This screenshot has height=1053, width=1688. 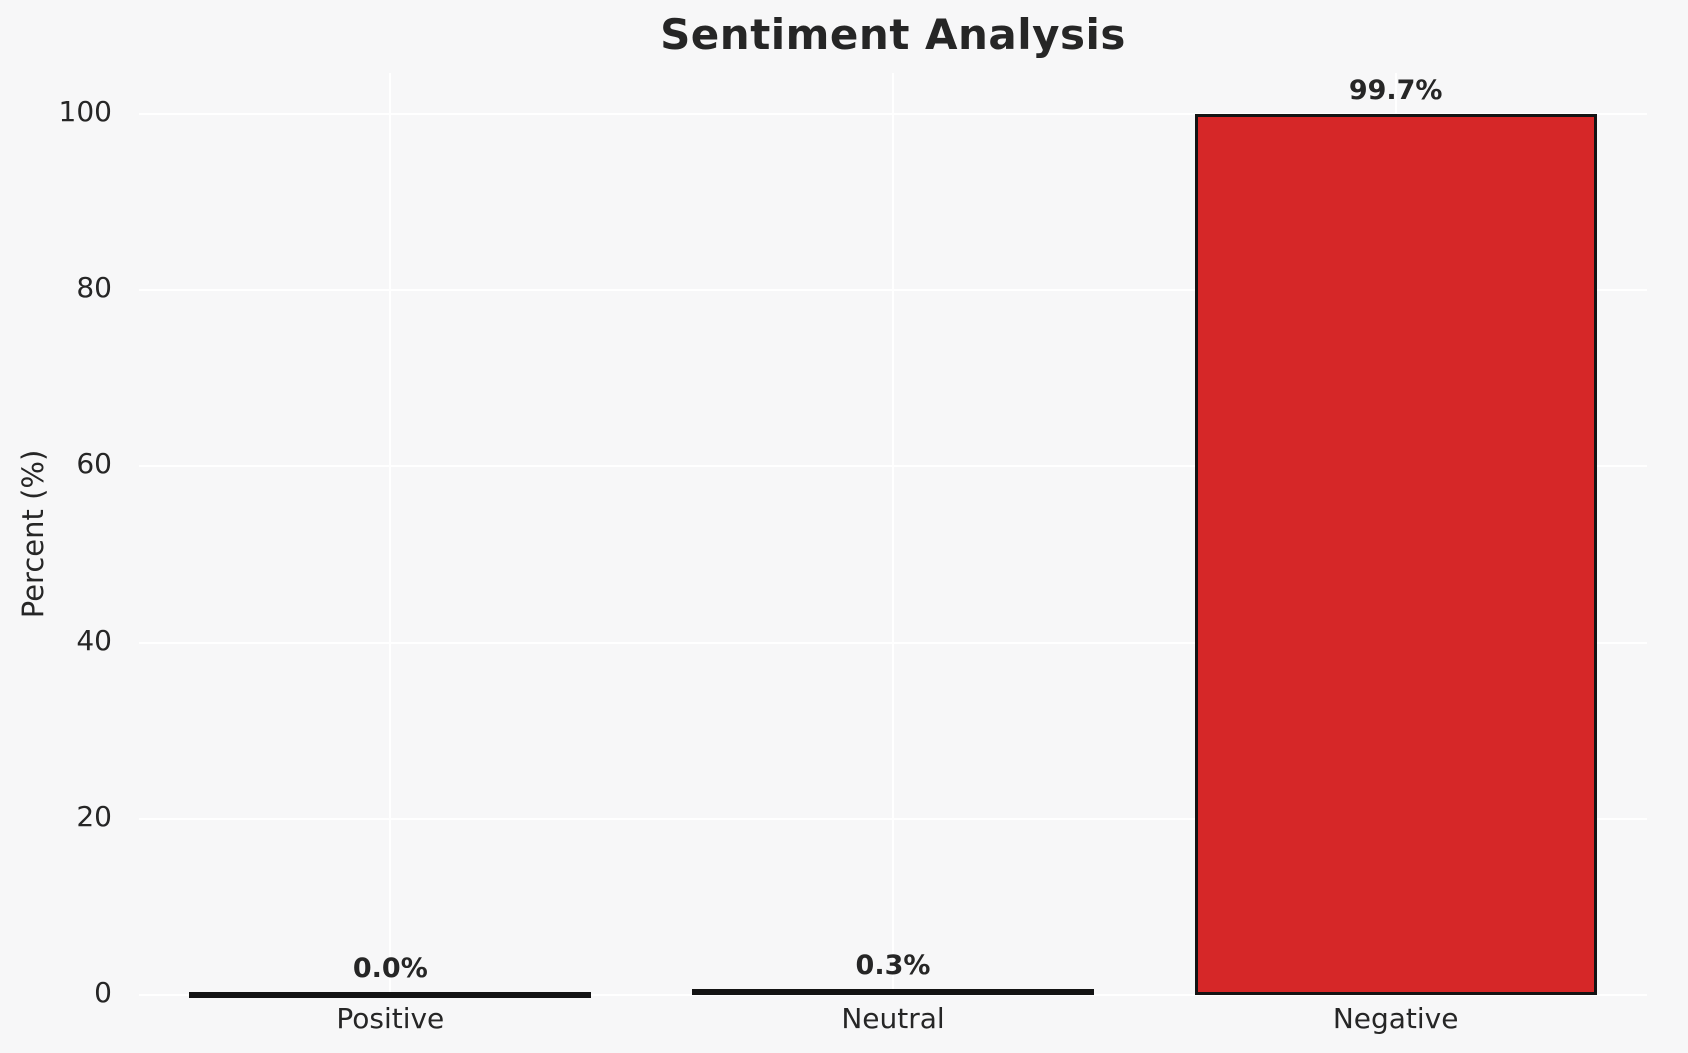 What do you see at coordinates (85, 111) in the screenshot?
I see `y-tick-label-100: 100` at bounding box center [85, 111].